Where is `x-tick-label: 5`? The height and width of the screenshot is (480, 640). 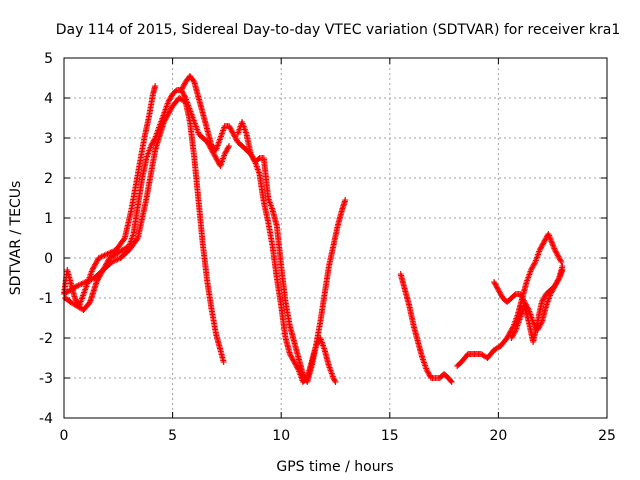 x-tick-label: 5 is located at coordinates (172, 436).